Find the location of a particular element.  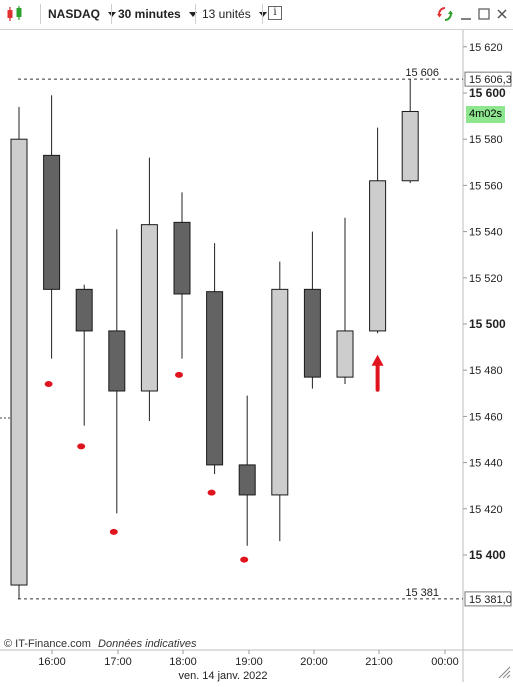

x-tick-label: 20:00 is located at coordinates (314, 662).